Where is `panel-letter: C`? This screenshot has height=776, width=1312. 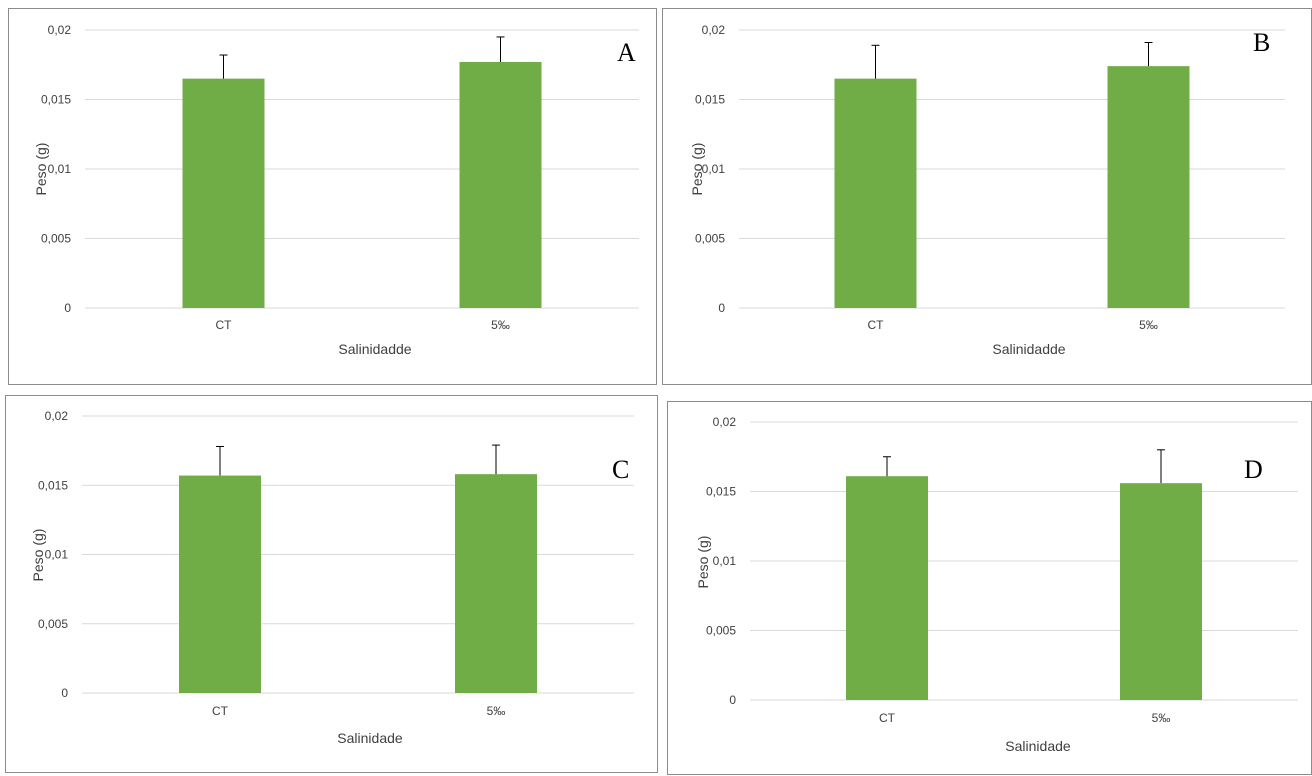
panel-letter: C is located at coordinates (620, 469).